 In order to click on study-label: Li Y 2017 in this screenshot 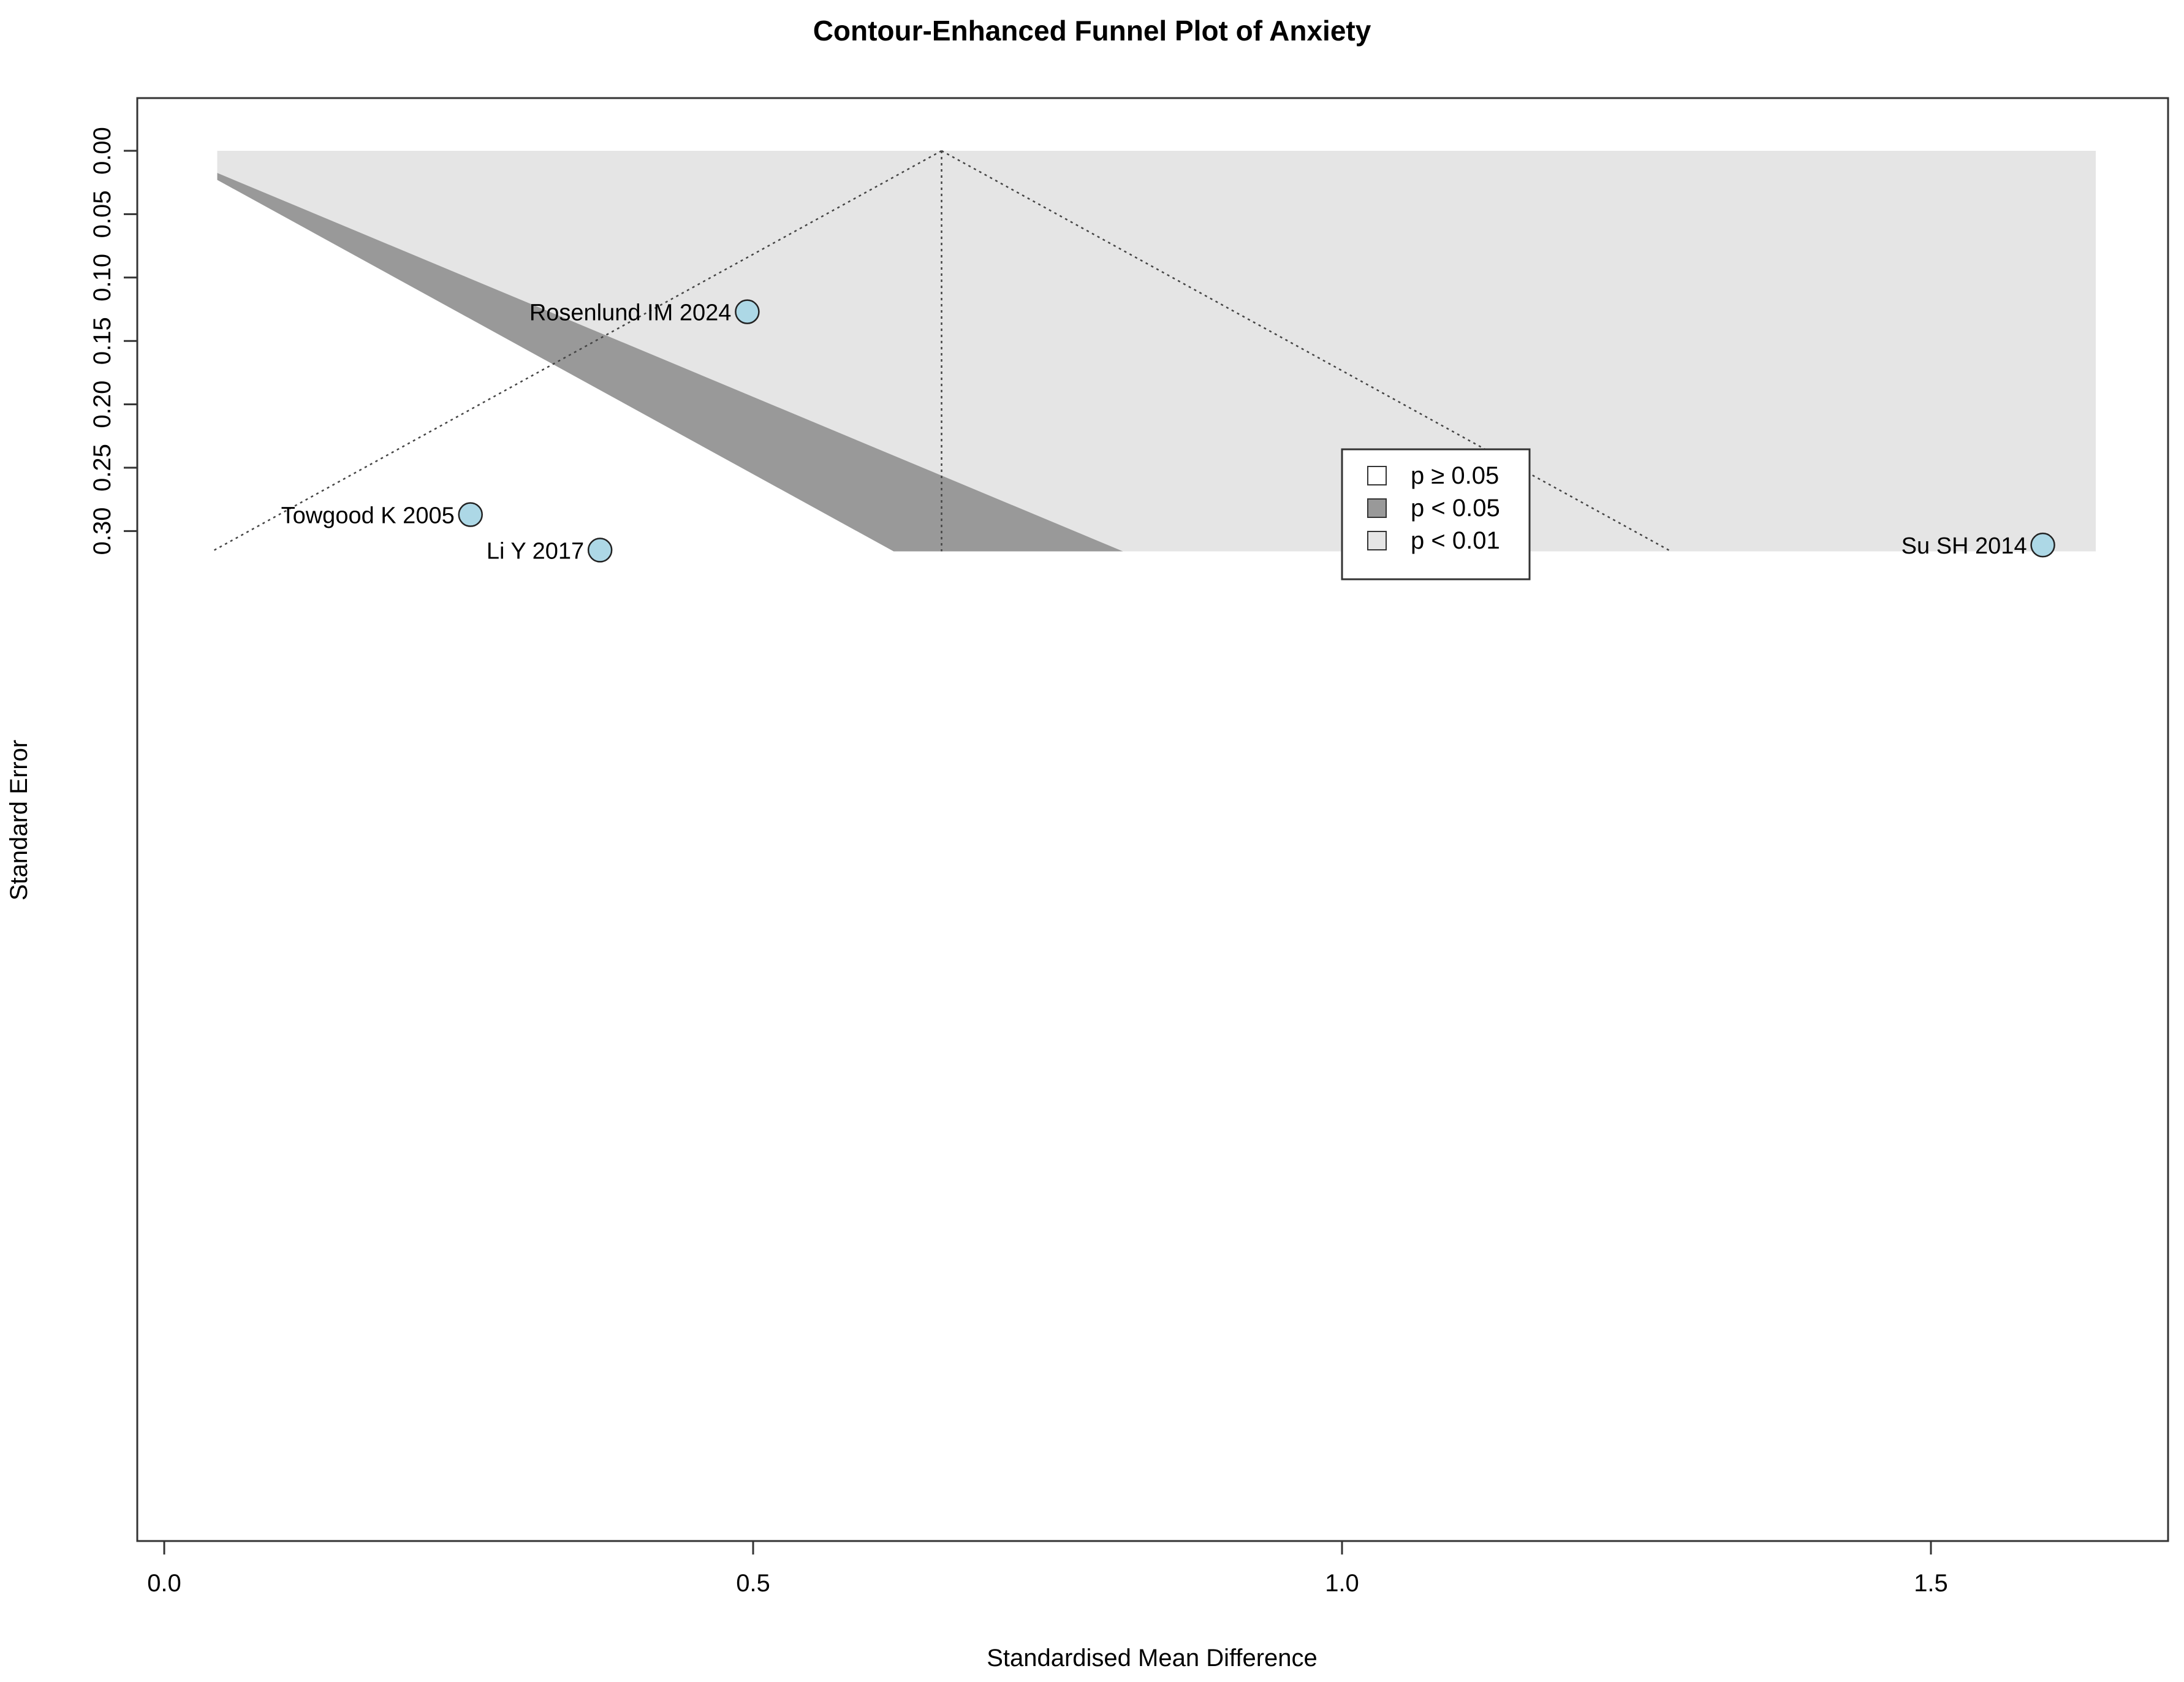, I will do `click(535, 551)`.